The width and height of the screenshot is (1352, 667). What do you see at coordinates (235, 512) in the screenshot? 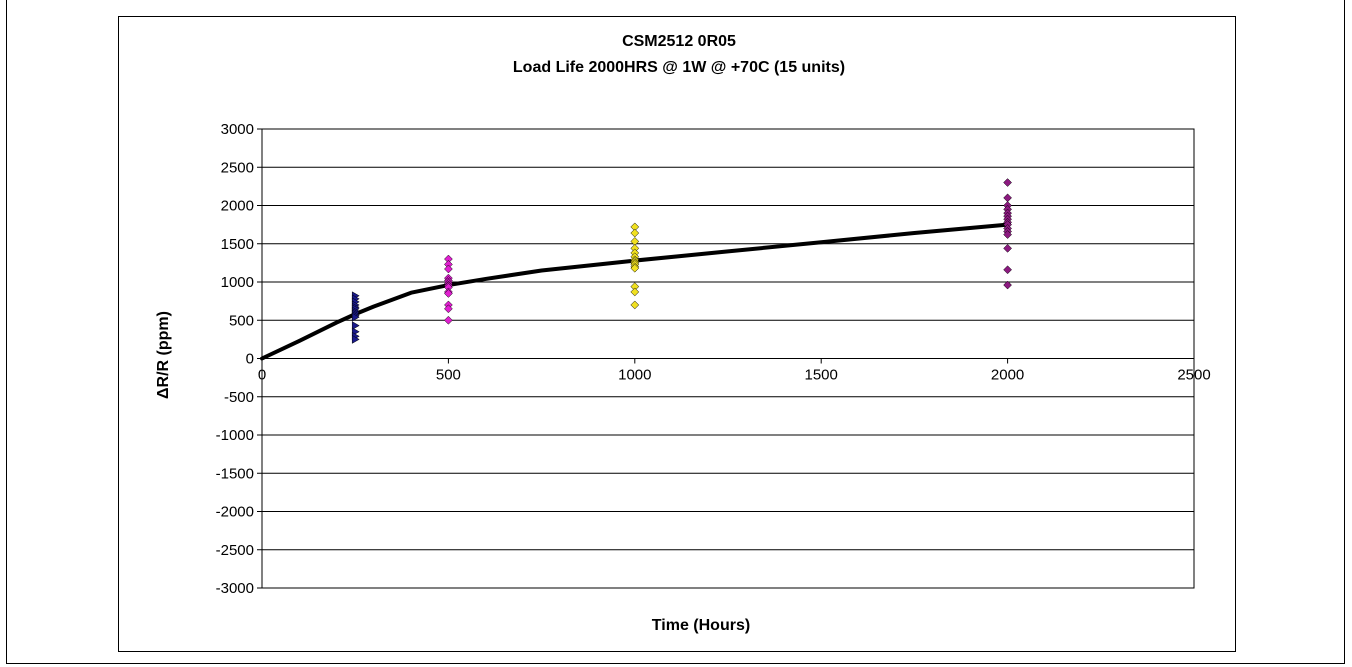
I see `y-tick-label: -2000` at bounding box center [235, 512].